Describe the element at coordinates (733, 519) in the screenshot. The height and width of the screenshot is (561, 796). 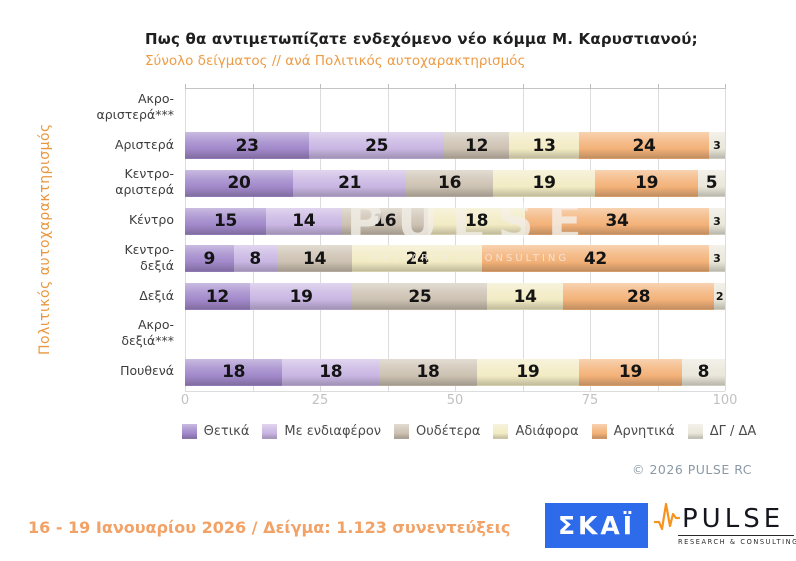
I see `pulse-logo-text: PULSE` at that location.